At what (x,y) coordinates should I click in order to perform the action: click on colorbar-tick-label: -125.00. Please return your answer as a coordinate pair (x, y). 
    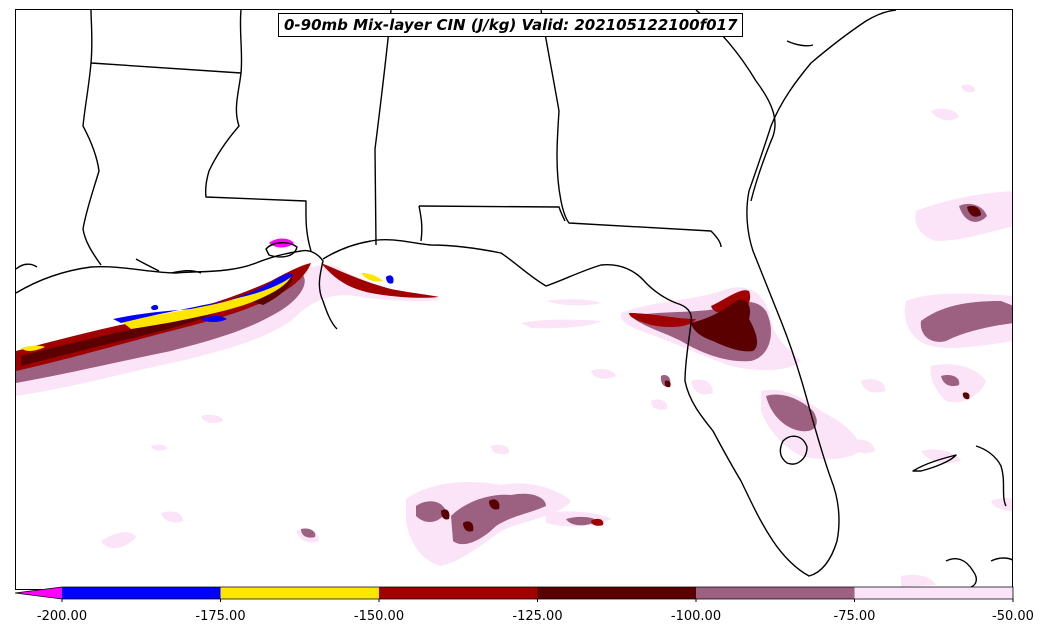
    Looking at the image, I should click on (537, 616).